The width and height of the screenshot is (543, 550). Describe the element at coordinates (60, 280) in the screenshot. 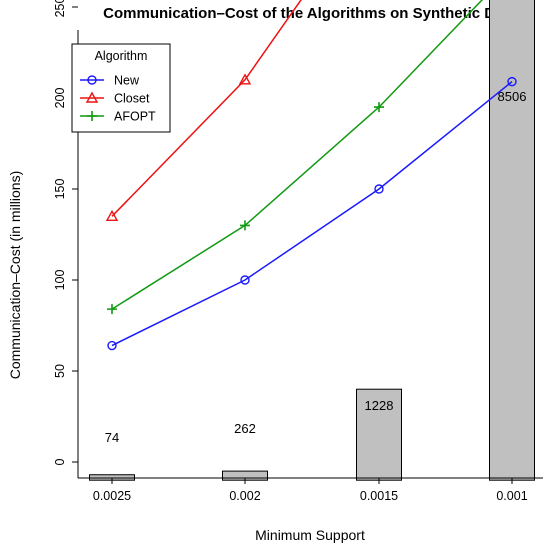

I see `y-tick-label: 100` at that location.